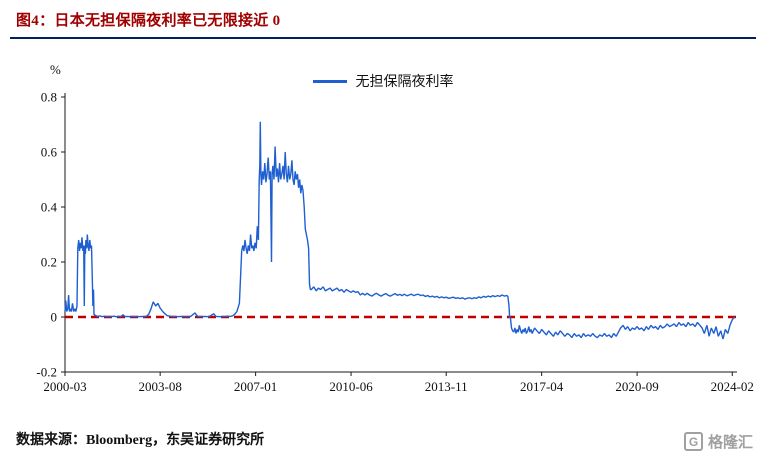  Describe the element at coordinates (49, 152) in the screenshot. I see `y-tick-label: 0.6` at that location.